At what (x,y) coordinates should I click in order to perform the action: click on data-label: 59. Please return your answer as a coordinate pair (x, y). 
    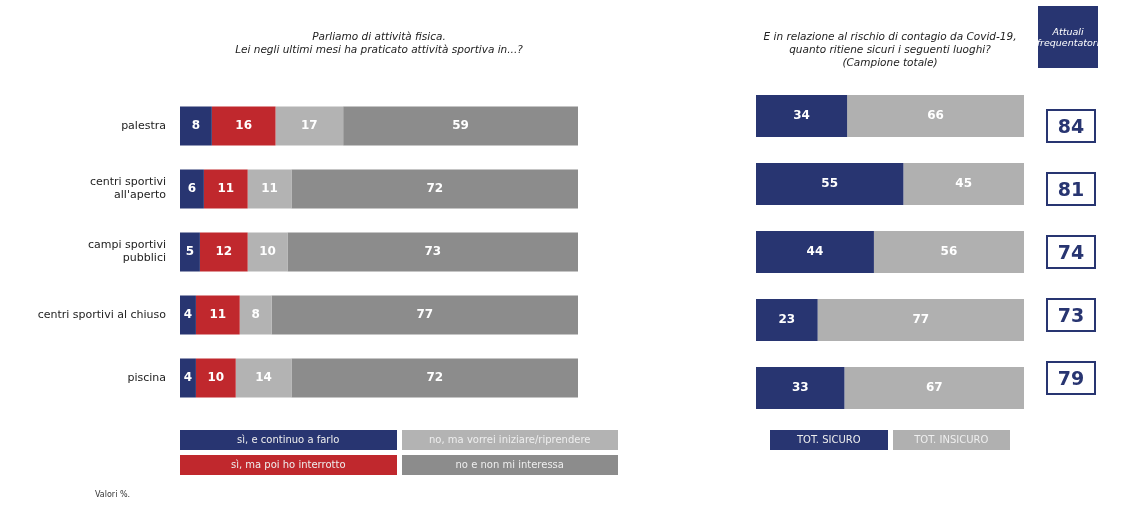
    Looking at the image, I should click on (460, 125).